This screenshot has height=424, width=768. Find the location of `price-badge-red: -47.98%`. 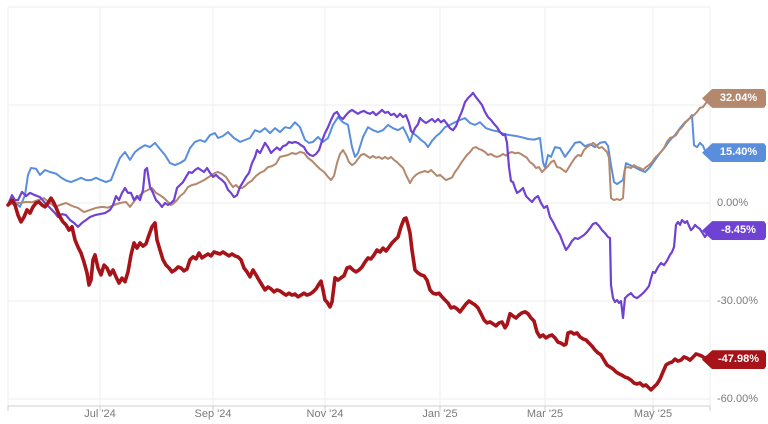

price-badge-red: -47.98% is located at coordinates (734, 360).